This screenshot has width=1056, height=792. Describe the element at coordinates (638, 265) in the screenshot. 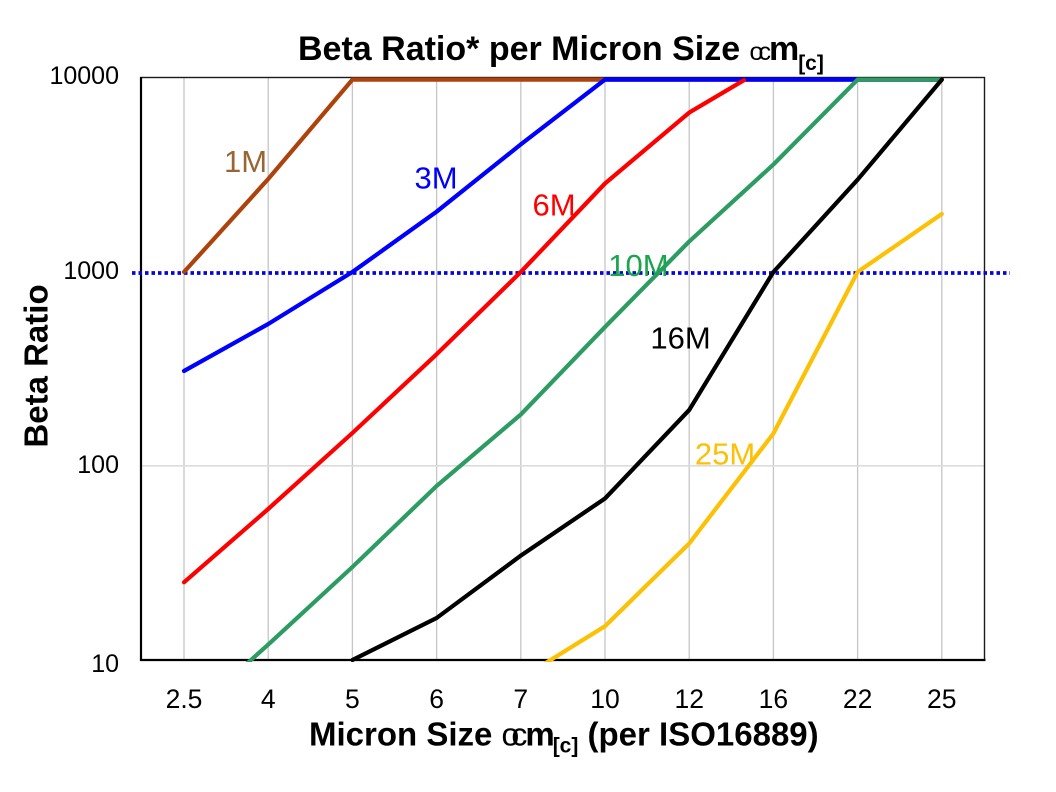

I see `svg-text: 10M` at that location.